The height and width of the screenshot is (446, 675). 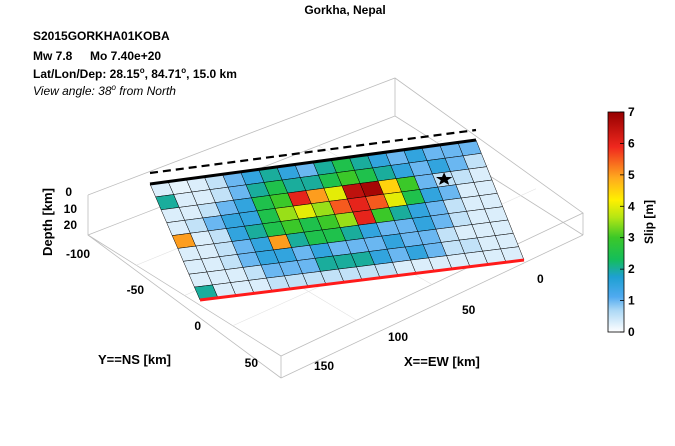 What do you see at coordinates (398, 337) in the screenshot?
I see `x-tick-2: 100` at bounding box center [398, 337].